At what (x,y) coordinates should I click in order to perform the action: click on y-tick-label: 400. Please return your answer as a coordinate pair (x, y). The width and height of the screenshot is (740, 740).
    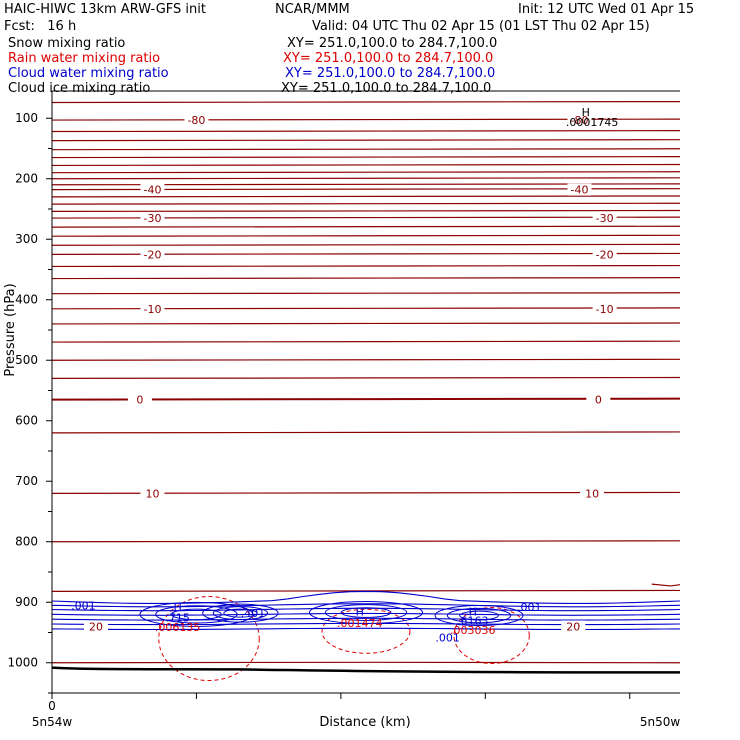
    Looking at the image, I should click on (26, 300).